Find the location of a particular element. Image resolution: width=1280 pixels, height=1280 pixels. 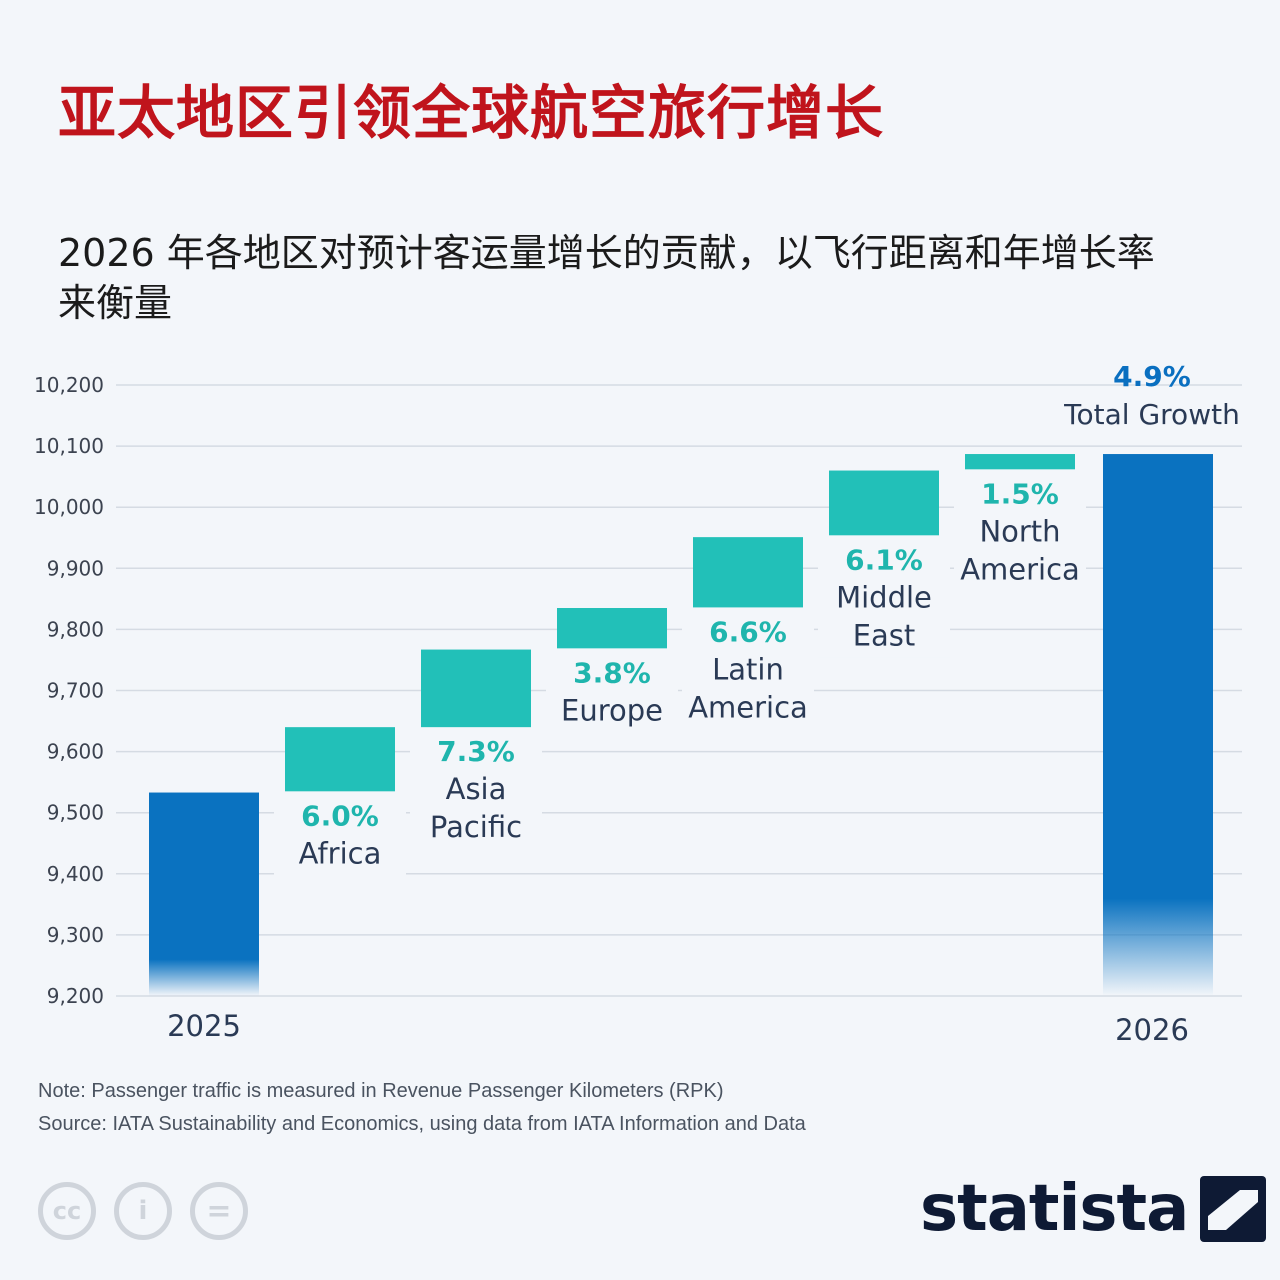

region-label: Asia is located at coordinates (476, 789).